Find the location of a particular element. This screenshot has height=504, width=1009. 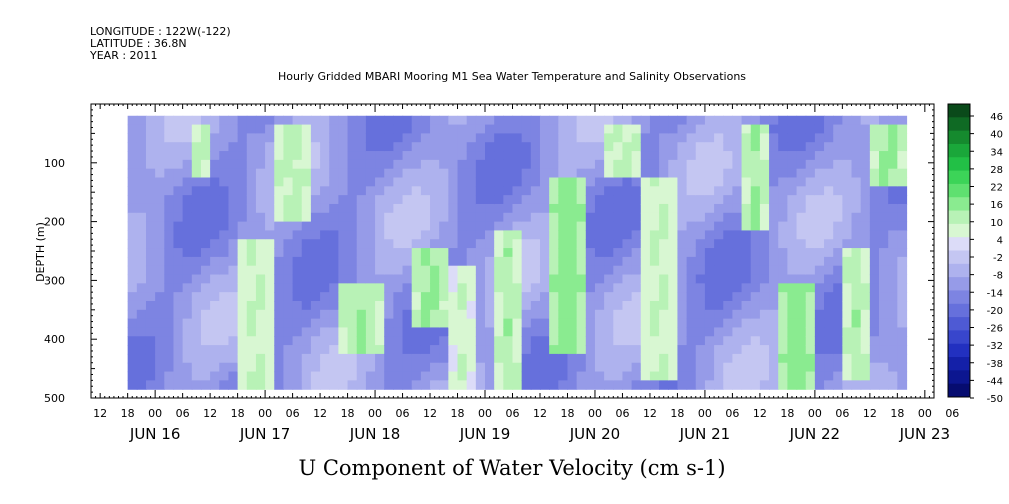

x-hour-tick-label: 18 is located at coordinates (348, 413).